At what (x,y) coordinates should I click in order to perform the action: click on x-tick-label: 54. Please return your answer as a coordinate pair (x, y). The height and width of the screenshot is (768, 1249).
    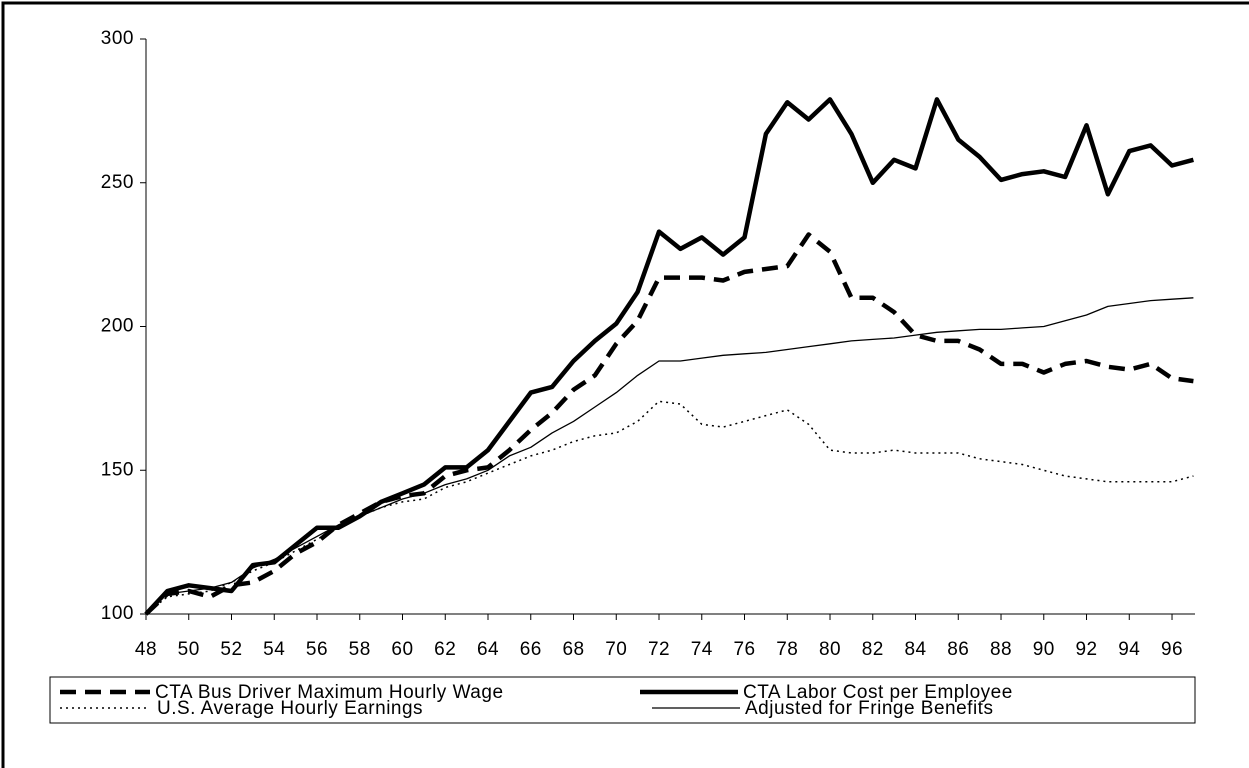
    Looking at the image, I should click on (274, 649).